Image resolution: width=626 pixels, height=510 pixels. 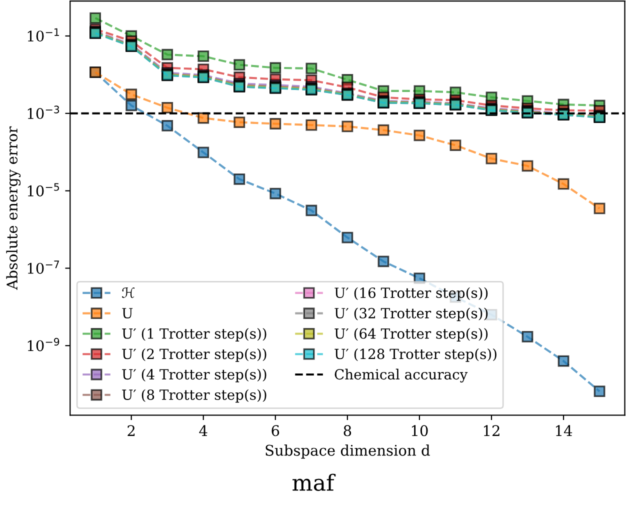 I want to click on legend-label: U′ (128 Trotter step(s)), so click(x=415, y=355).